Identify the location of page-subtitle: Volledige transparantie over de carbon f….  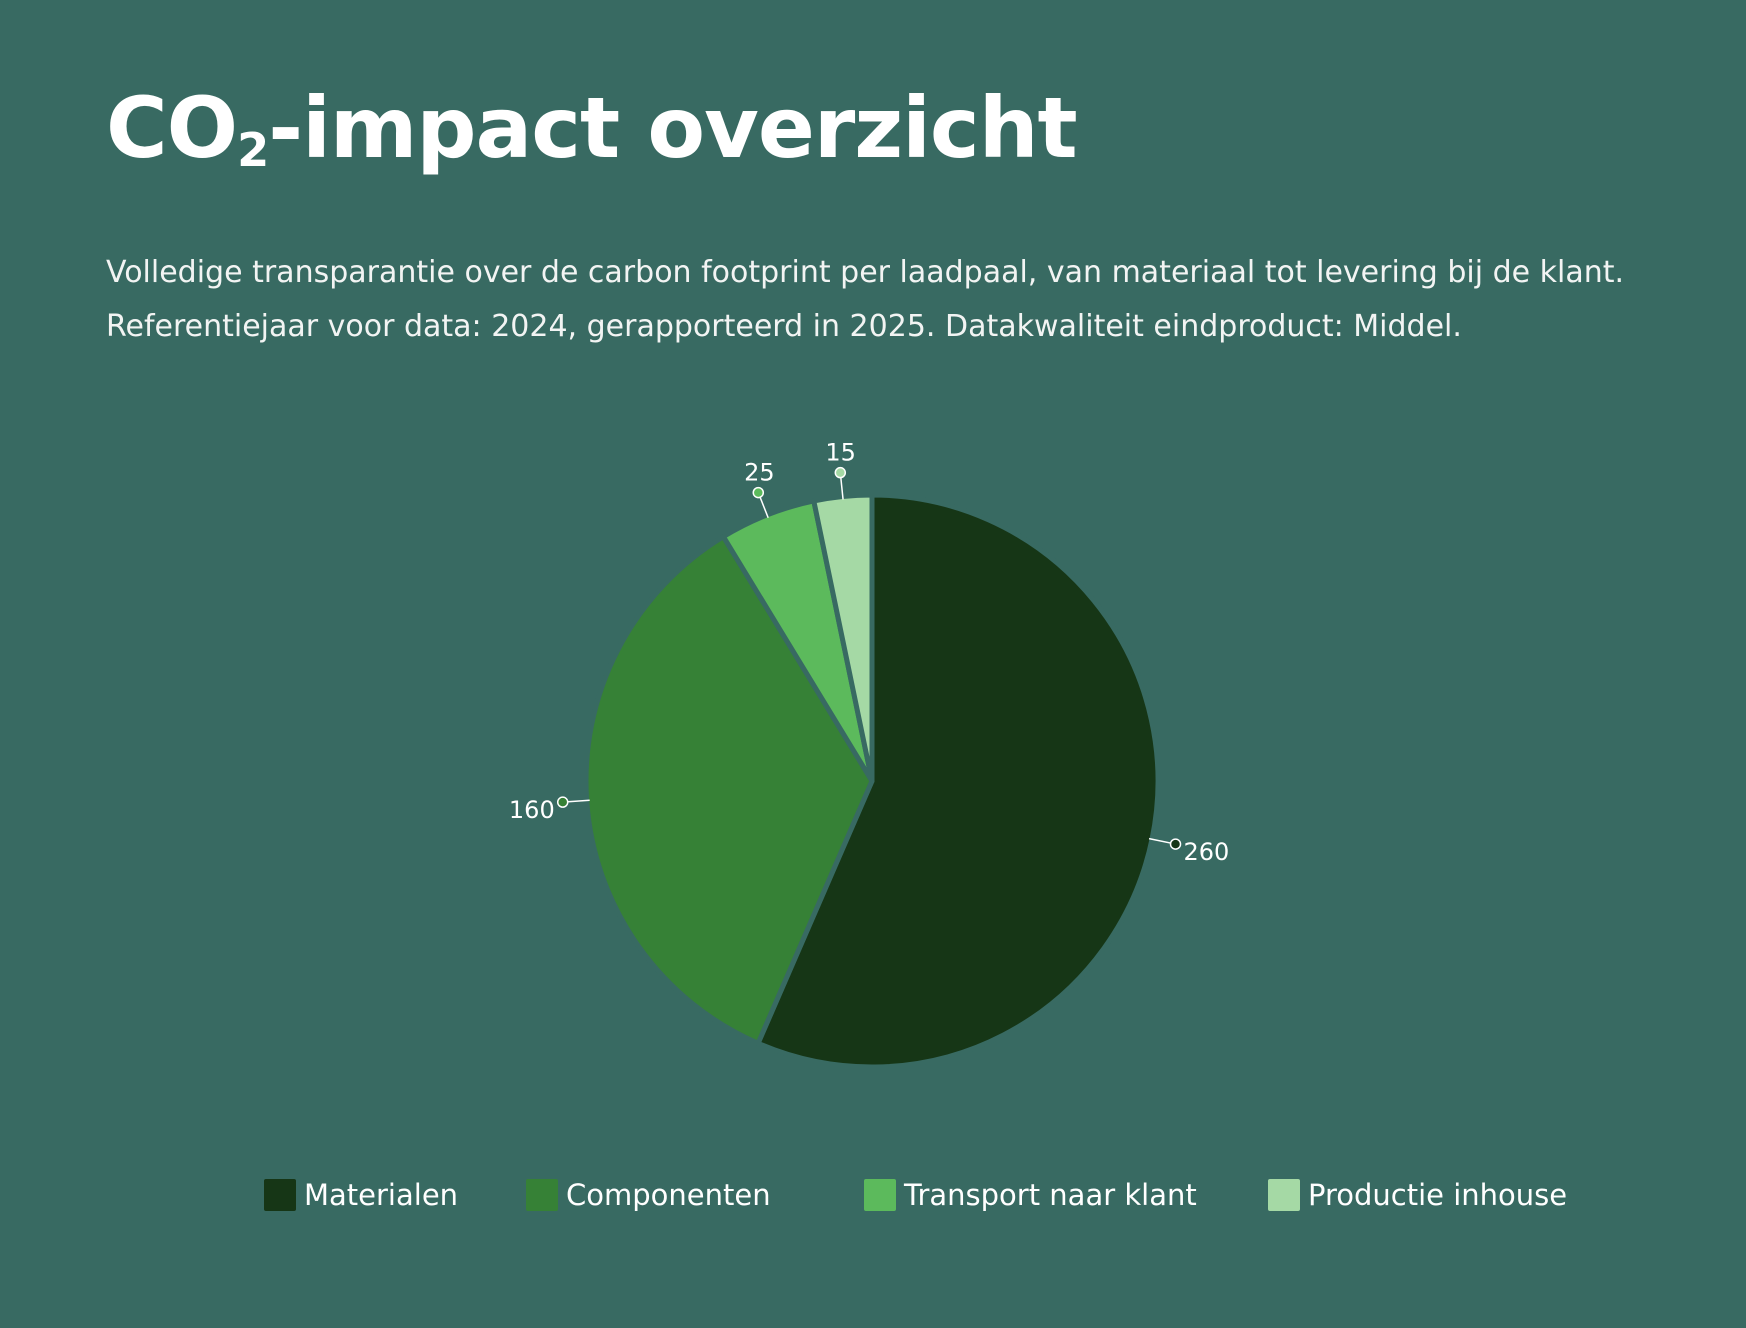
(865, 299).